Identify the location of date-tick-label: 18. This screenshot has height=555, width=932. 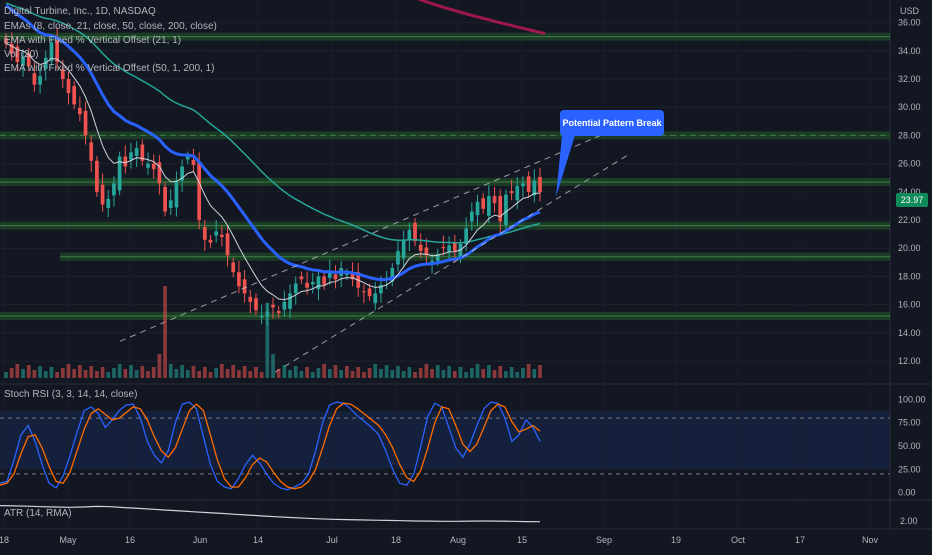
(396, 540).